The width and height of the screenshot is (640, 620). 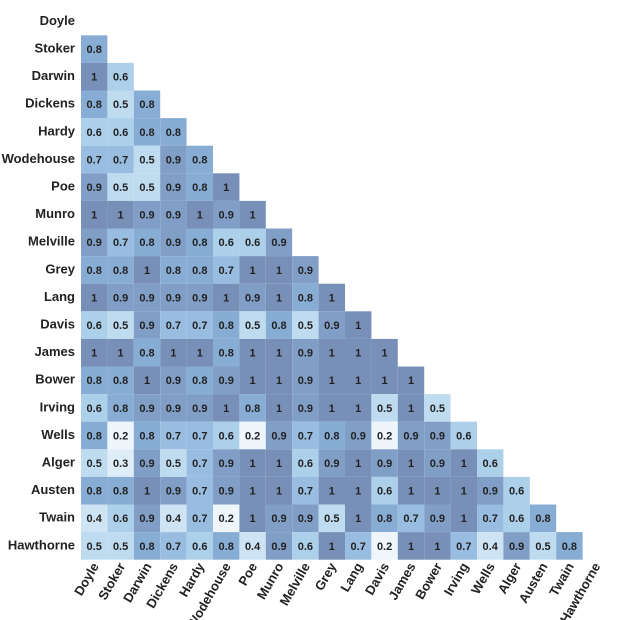 I want to click on row-label-dickens: Dickens, so click(x=50, y=103).